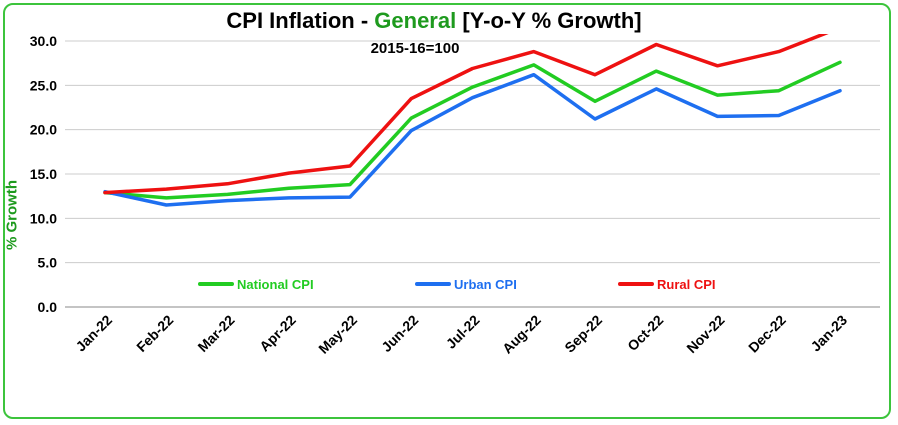 Image resolution: width=898 pixels, height=425 pixels. What do you see at coordinates (215, 333) in the screenshot?
I see `x-tick-label: Mar-22` at bounding box center [215, 333].